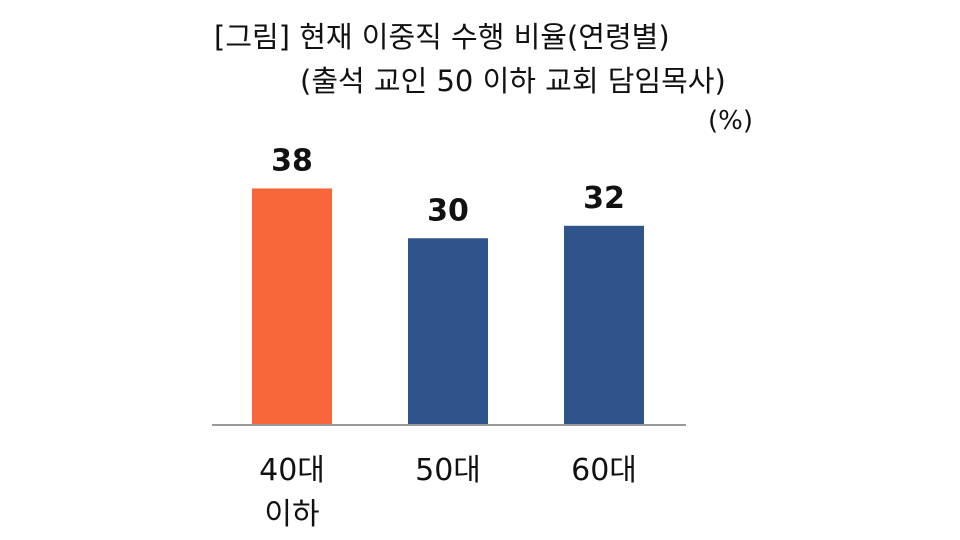  What do you see at coordinates (604, 470) in the screenshot?
I see `category-label-2-0: 60대` at bounding box center [604, 470].